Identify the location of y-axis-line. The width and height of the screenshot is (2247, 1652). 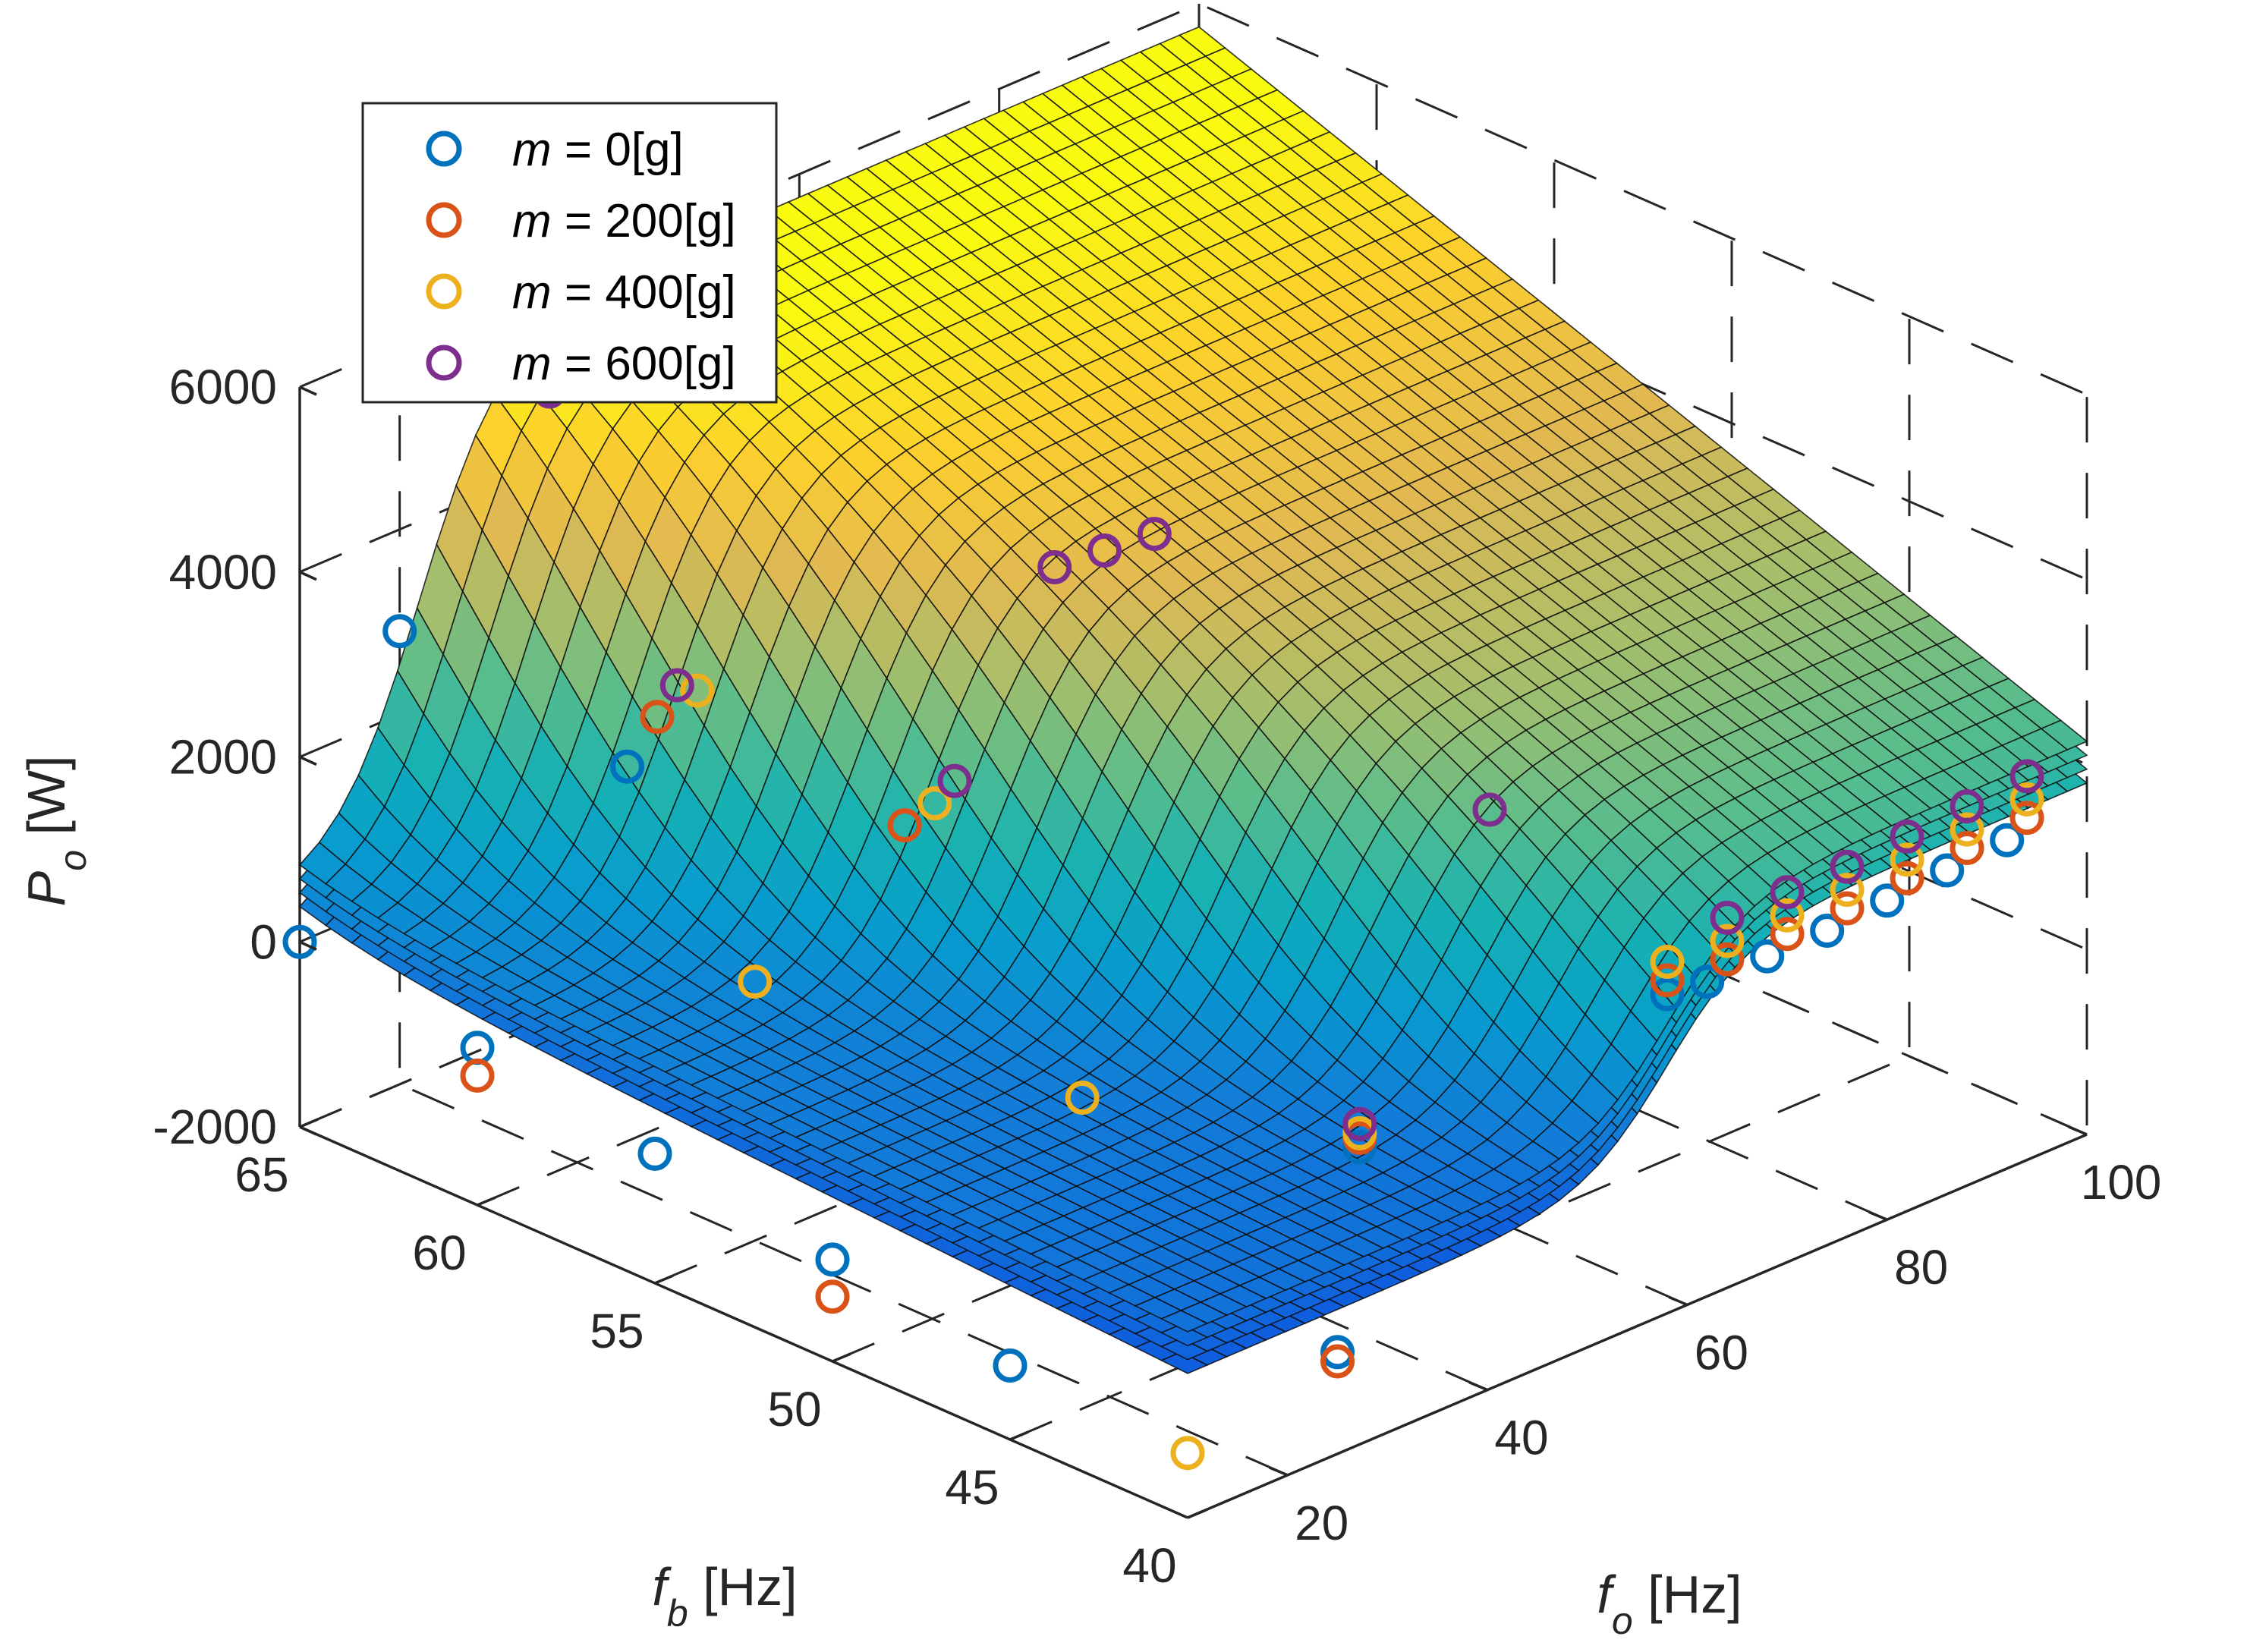
(743, 1322).